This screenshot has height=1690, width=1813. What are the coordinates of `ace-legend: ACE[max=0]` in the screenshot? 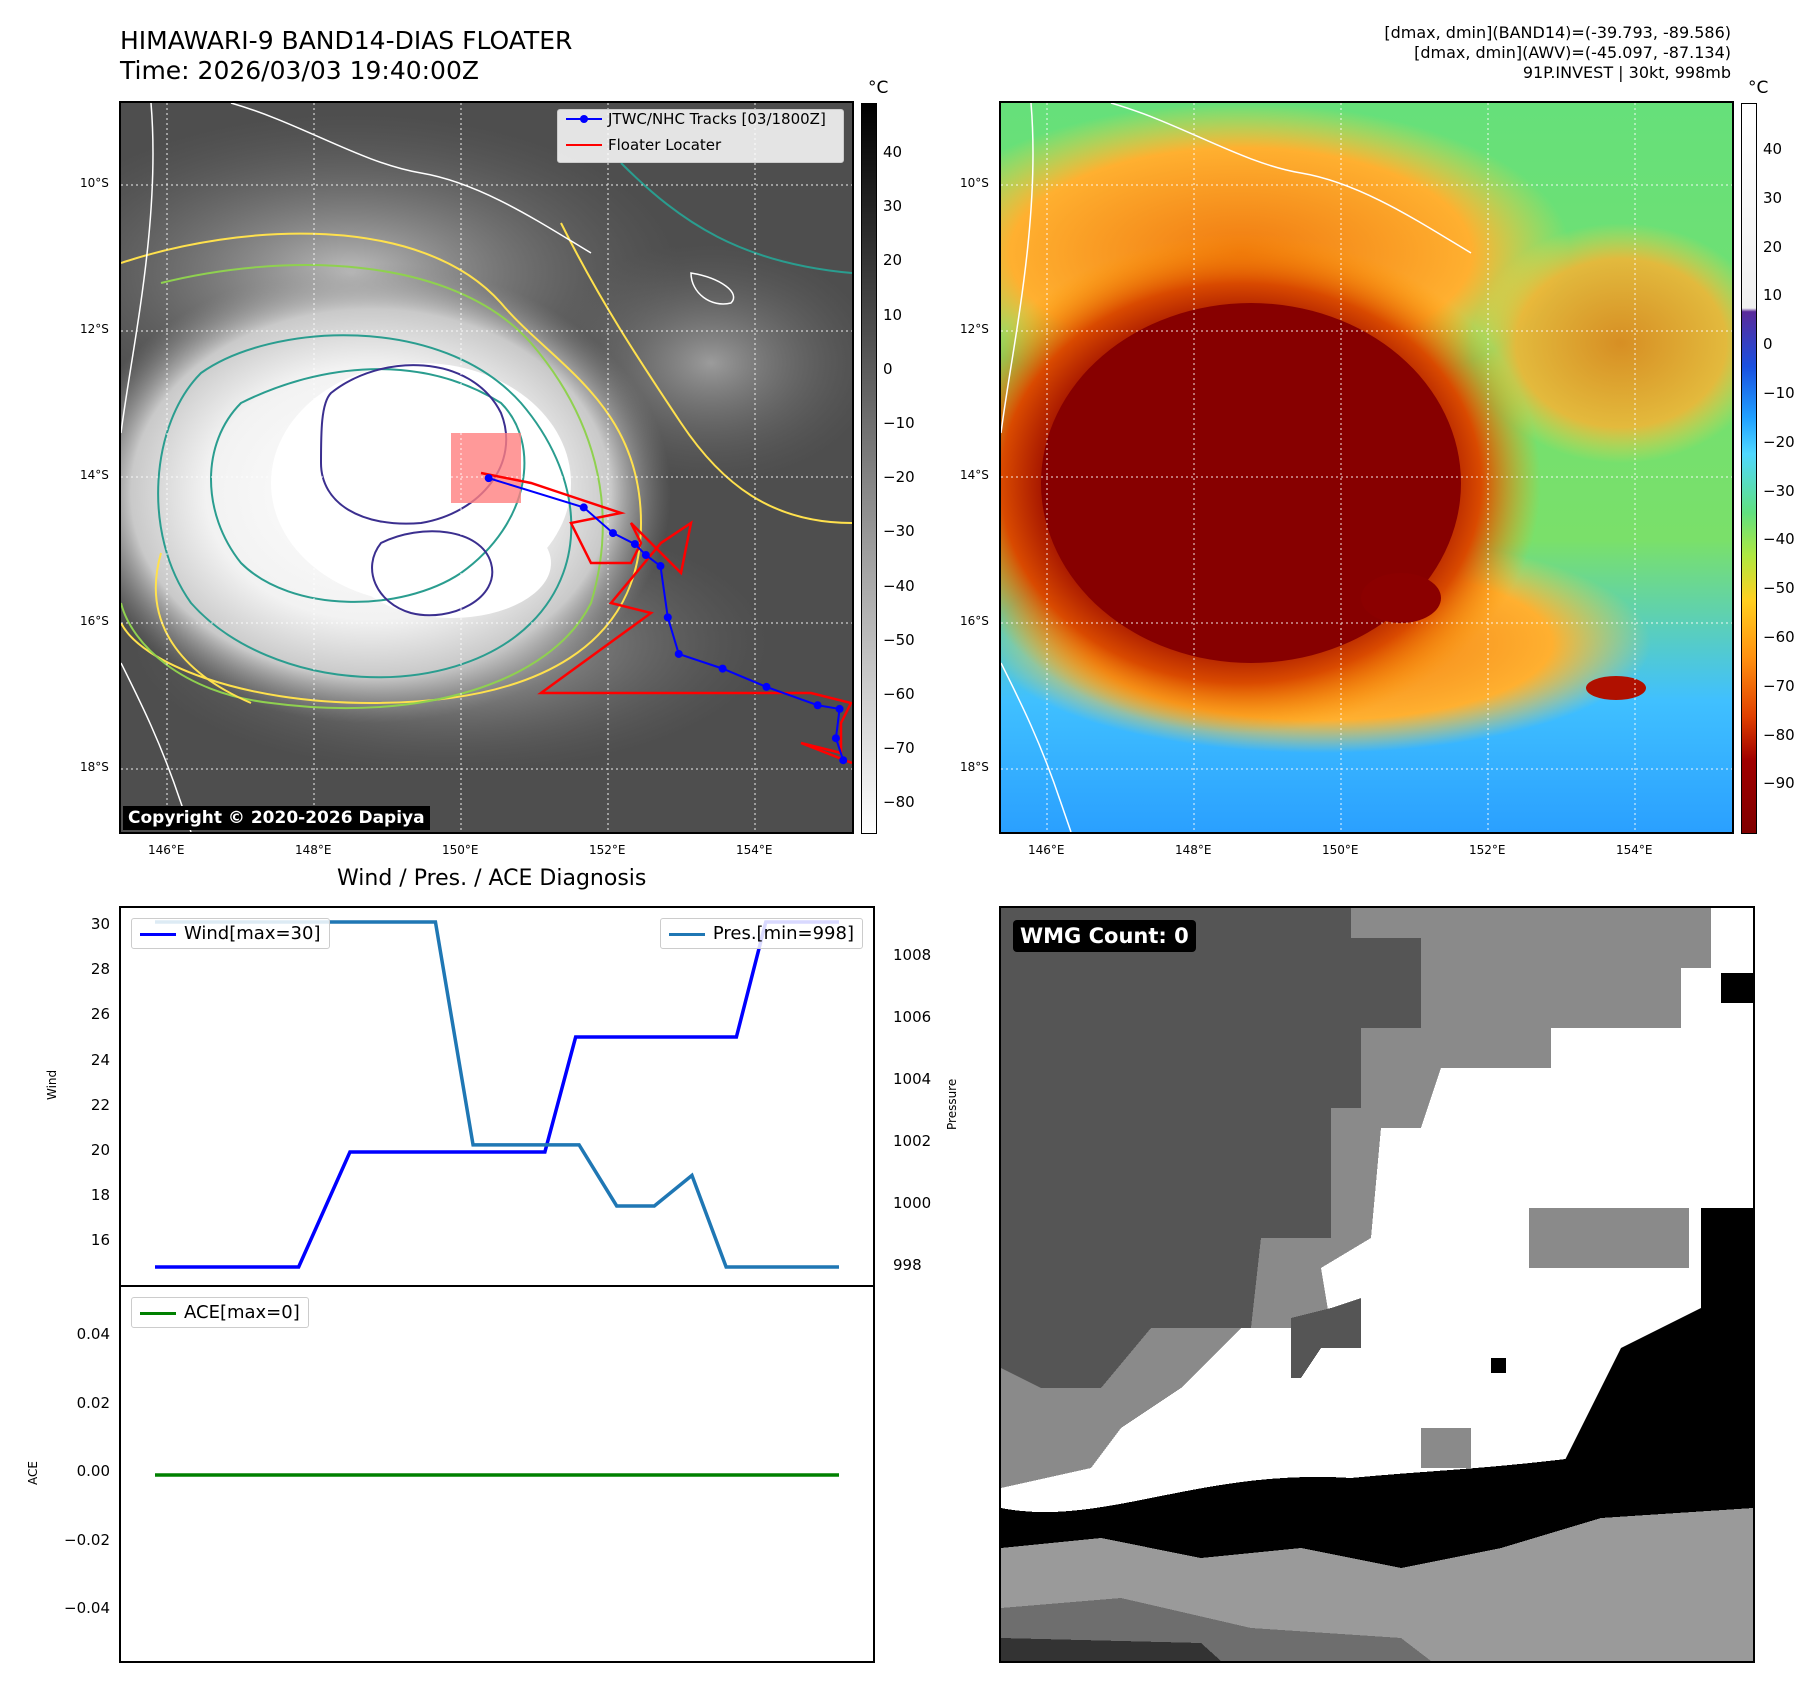 It's located at (220, 1312).